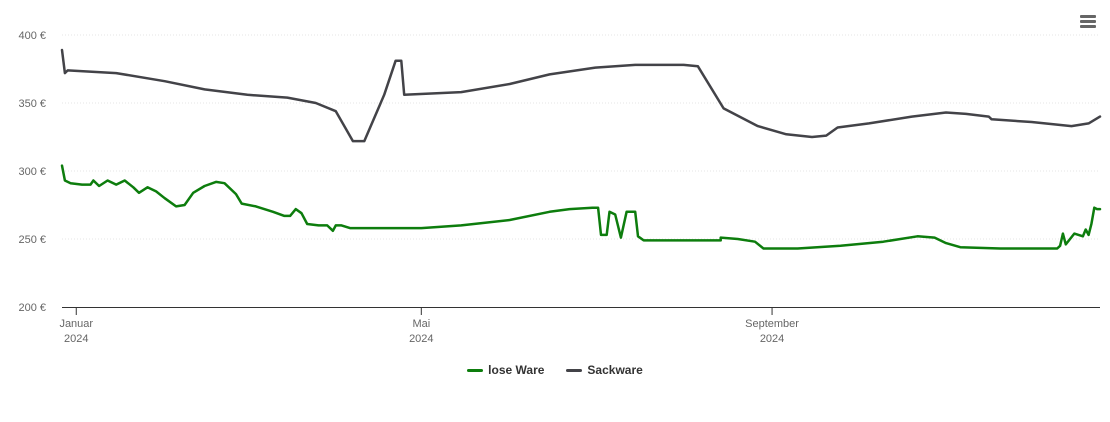 The width and height of the screenshot is (1110, 422). What do you see at coordinates (421, 331) in the screenshot?
I see `x-tick-label: Mai 2024` at bounding box center [421, 331].